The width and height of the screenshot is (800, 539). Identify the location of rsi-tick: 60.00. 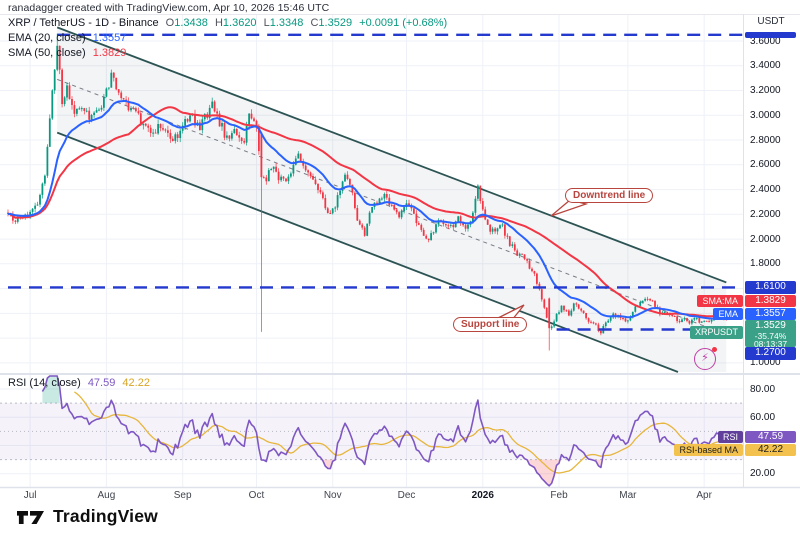
(763, 417).